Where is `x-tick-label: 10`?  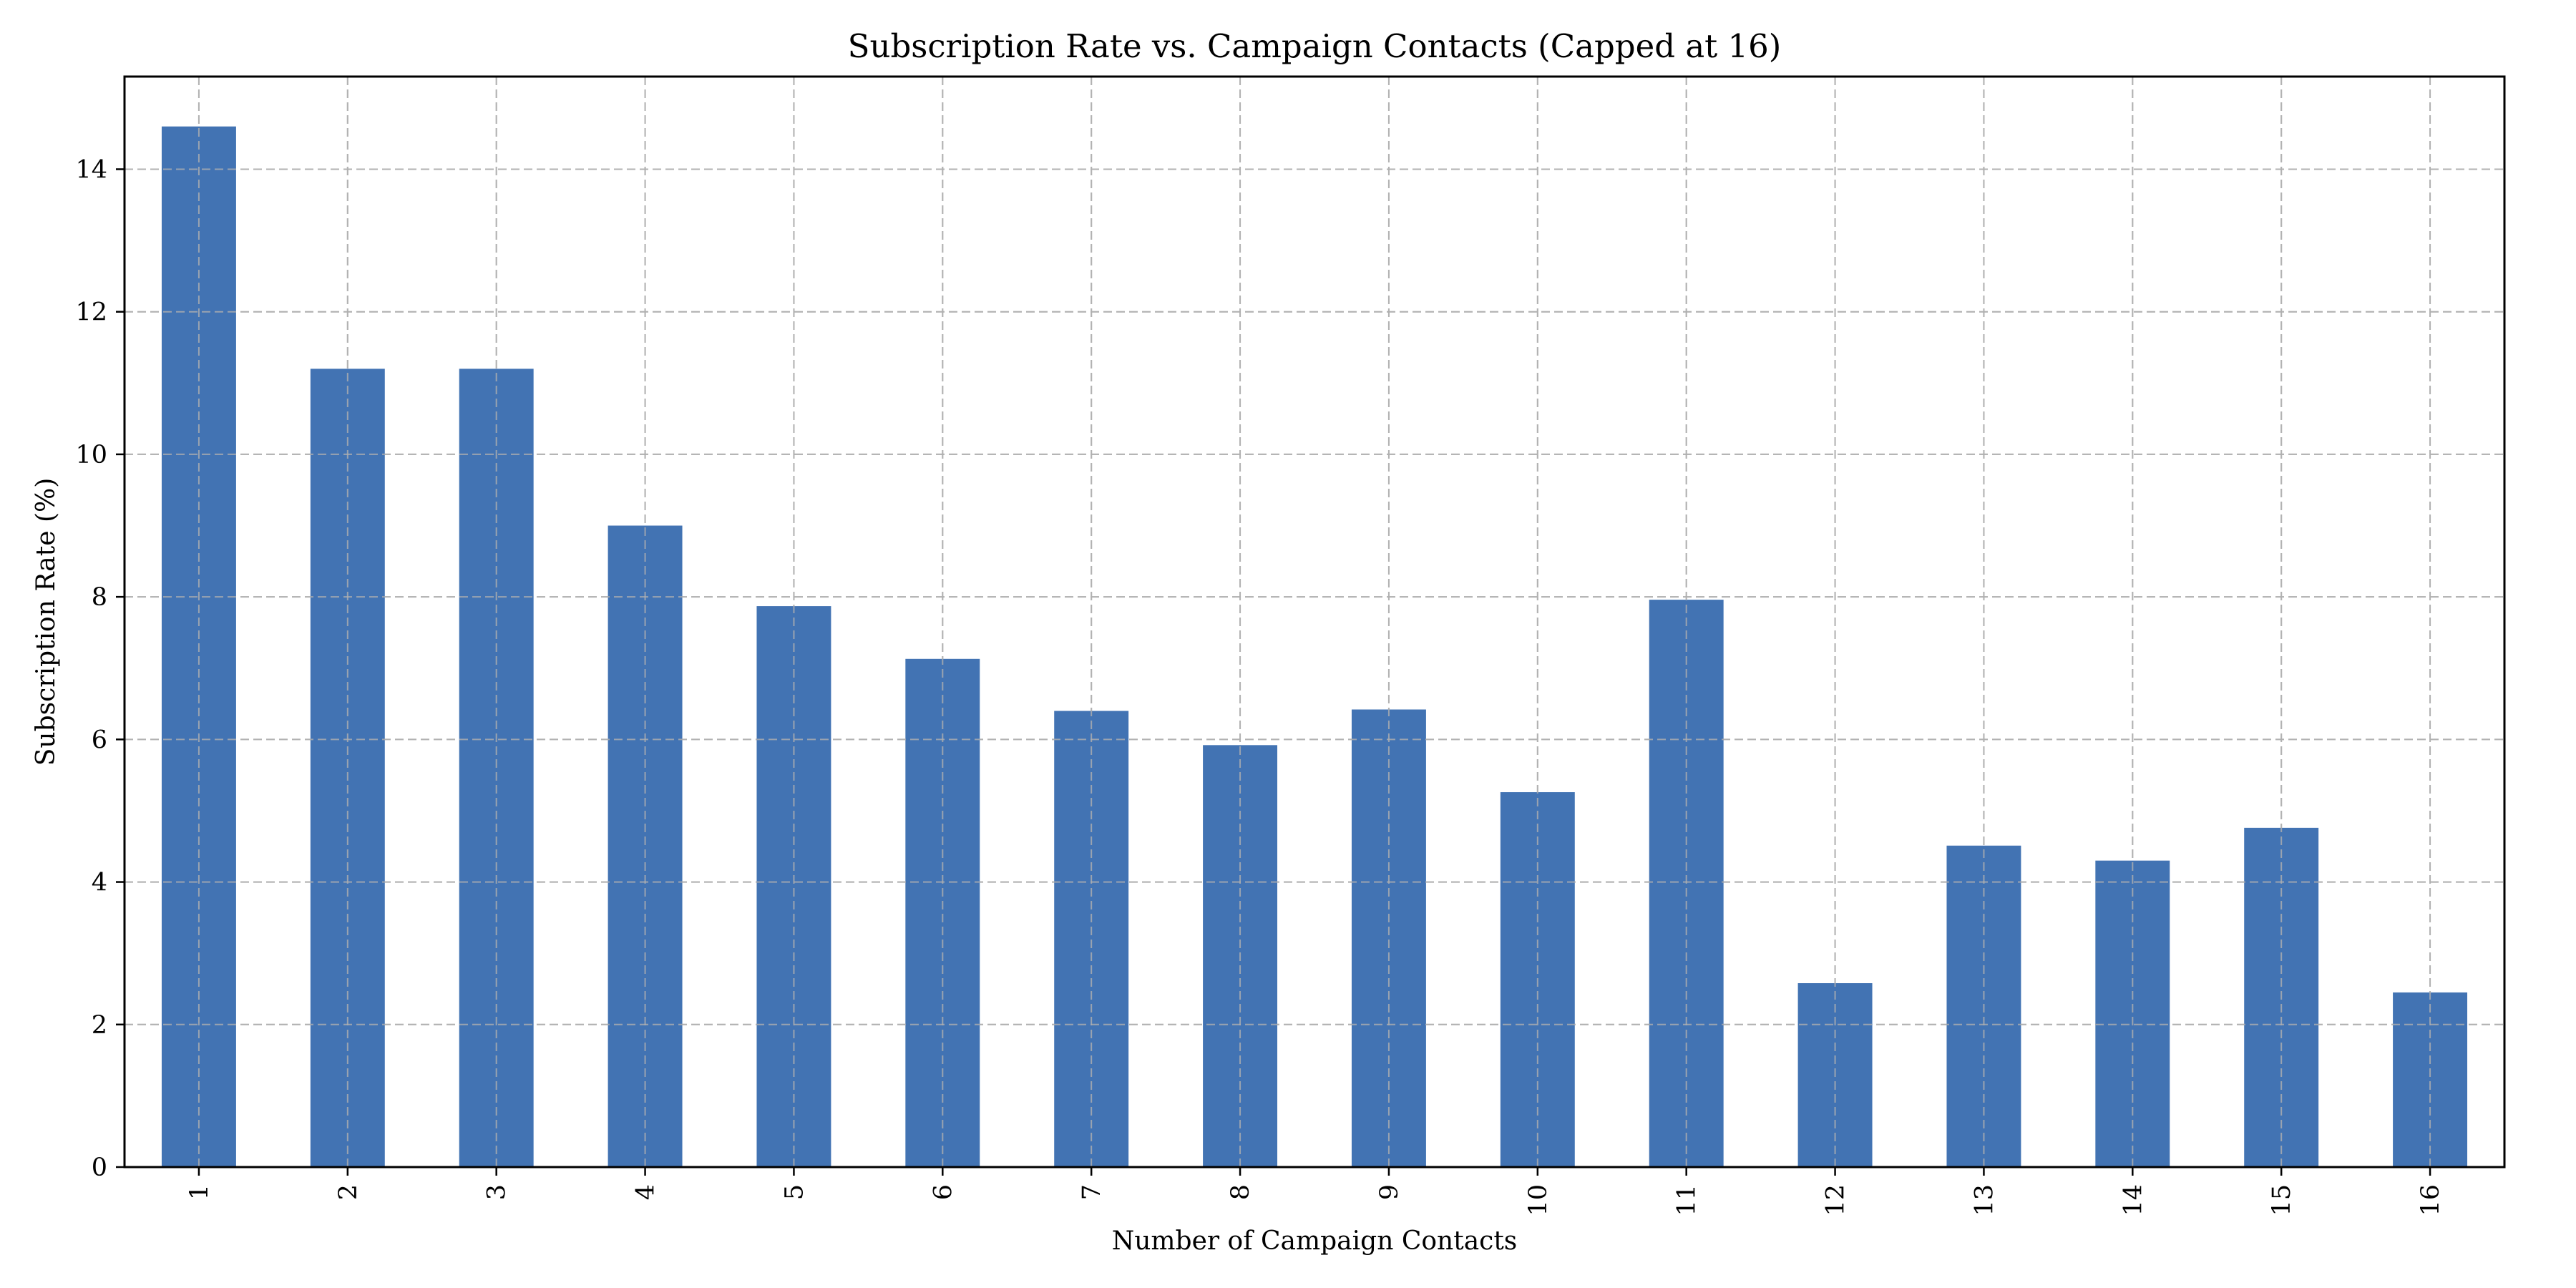 x-tick-label: 10 is located at coordinates (1538, 1200).